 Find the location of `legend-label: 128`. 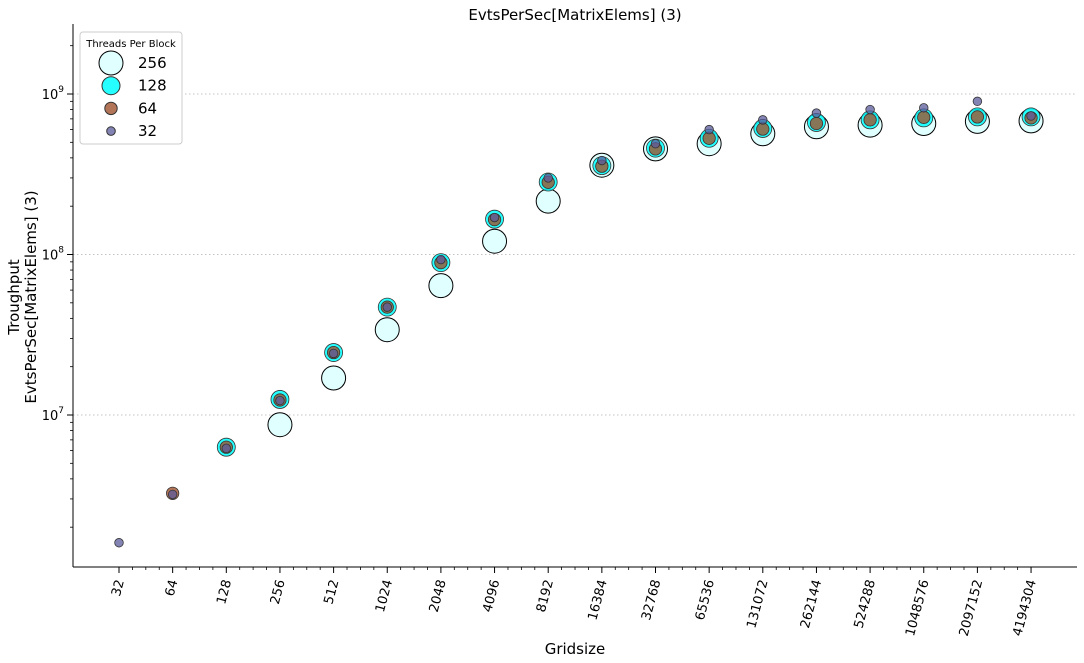

legend-label: 128 is located at coordinates (152, 86).